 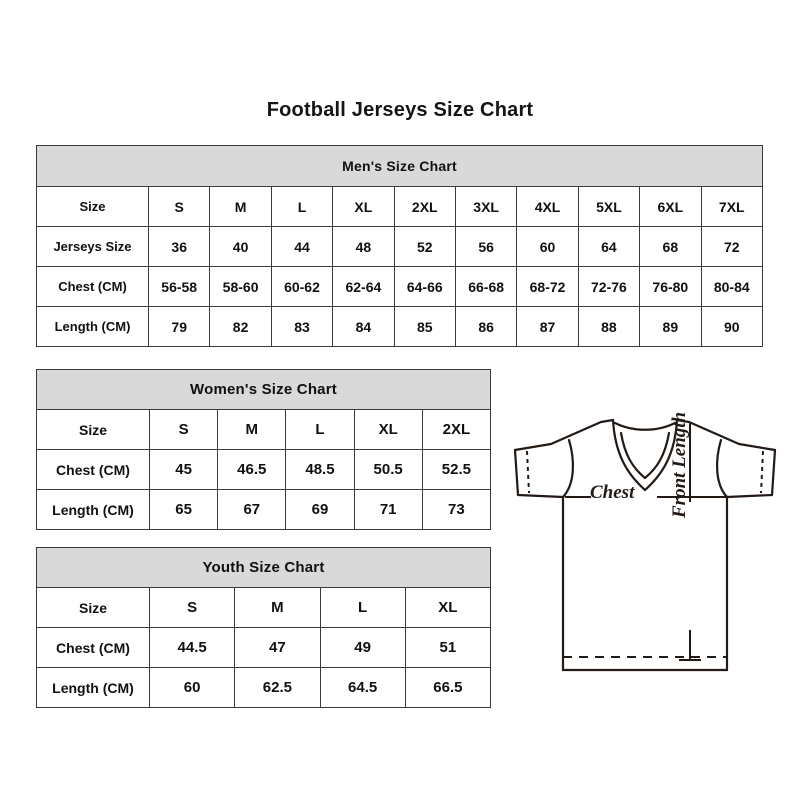 I want to click on header-cell-5xl: 5XL, so click(x=609, y=206).